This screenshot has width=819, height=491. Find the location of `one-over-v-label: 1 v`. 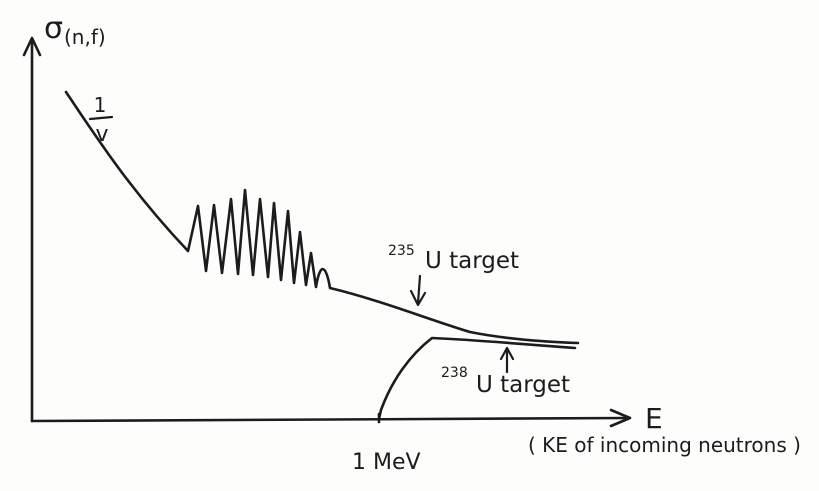

one-over-v-label: 1 v is located at coordinates (101, 120).